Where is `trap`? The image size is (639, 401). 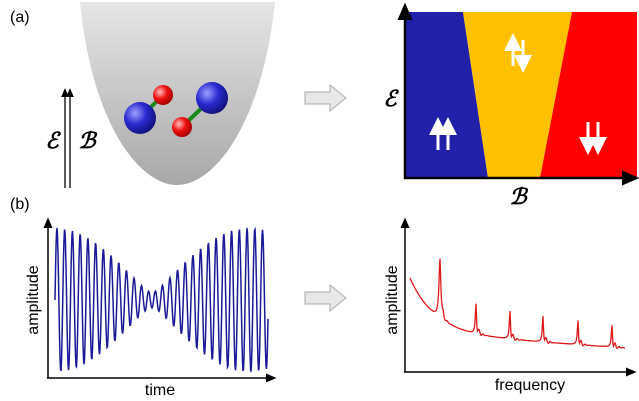 trap is located at coordinates (177, 93).